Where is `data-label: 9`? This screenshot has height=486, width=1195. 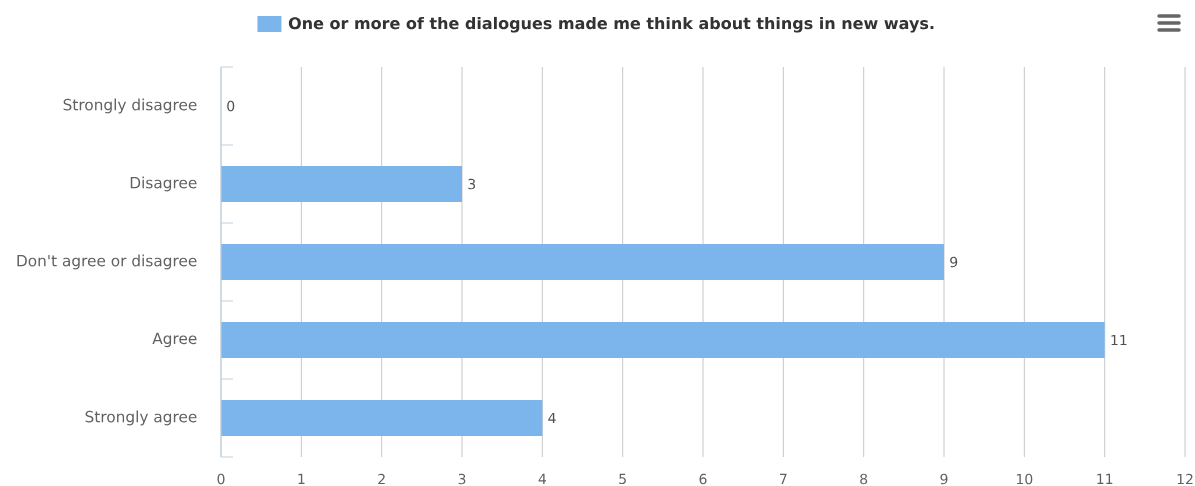
data-label: 9 is located at coordinates (954, 262).